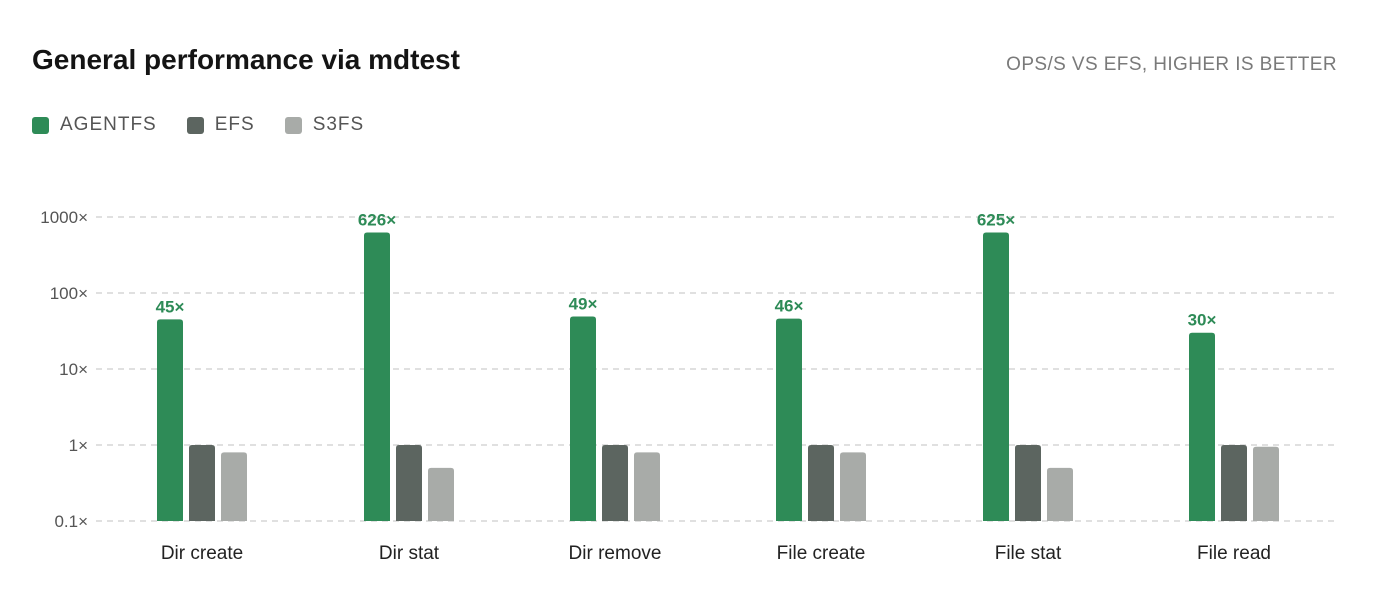  Describe the element at coordinates (1234, 553) in the screenshot. I see `x-category-label: File read` at that location.